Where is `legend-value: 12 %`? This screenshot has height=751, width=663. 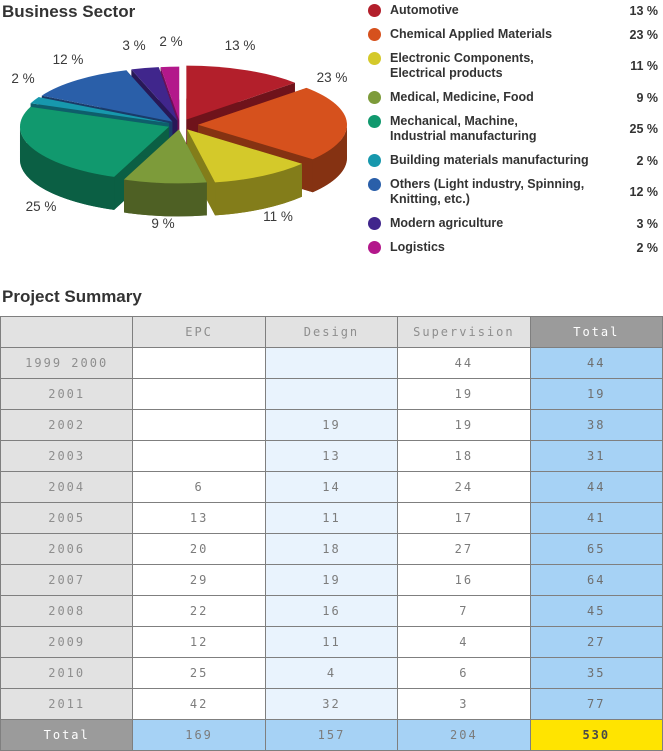 legend-value: 12 % is located at coordinates (644, 192).